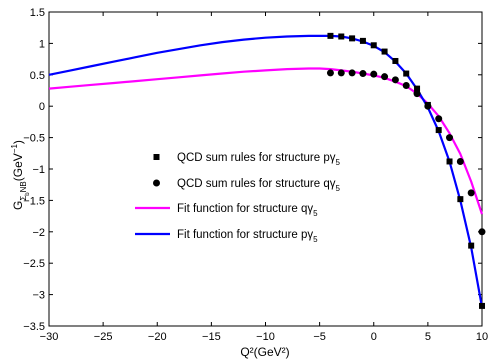  Describe the element at coordinates (37, 13) in the screenshot. I see `y-tick-label: 1.5` at that location.